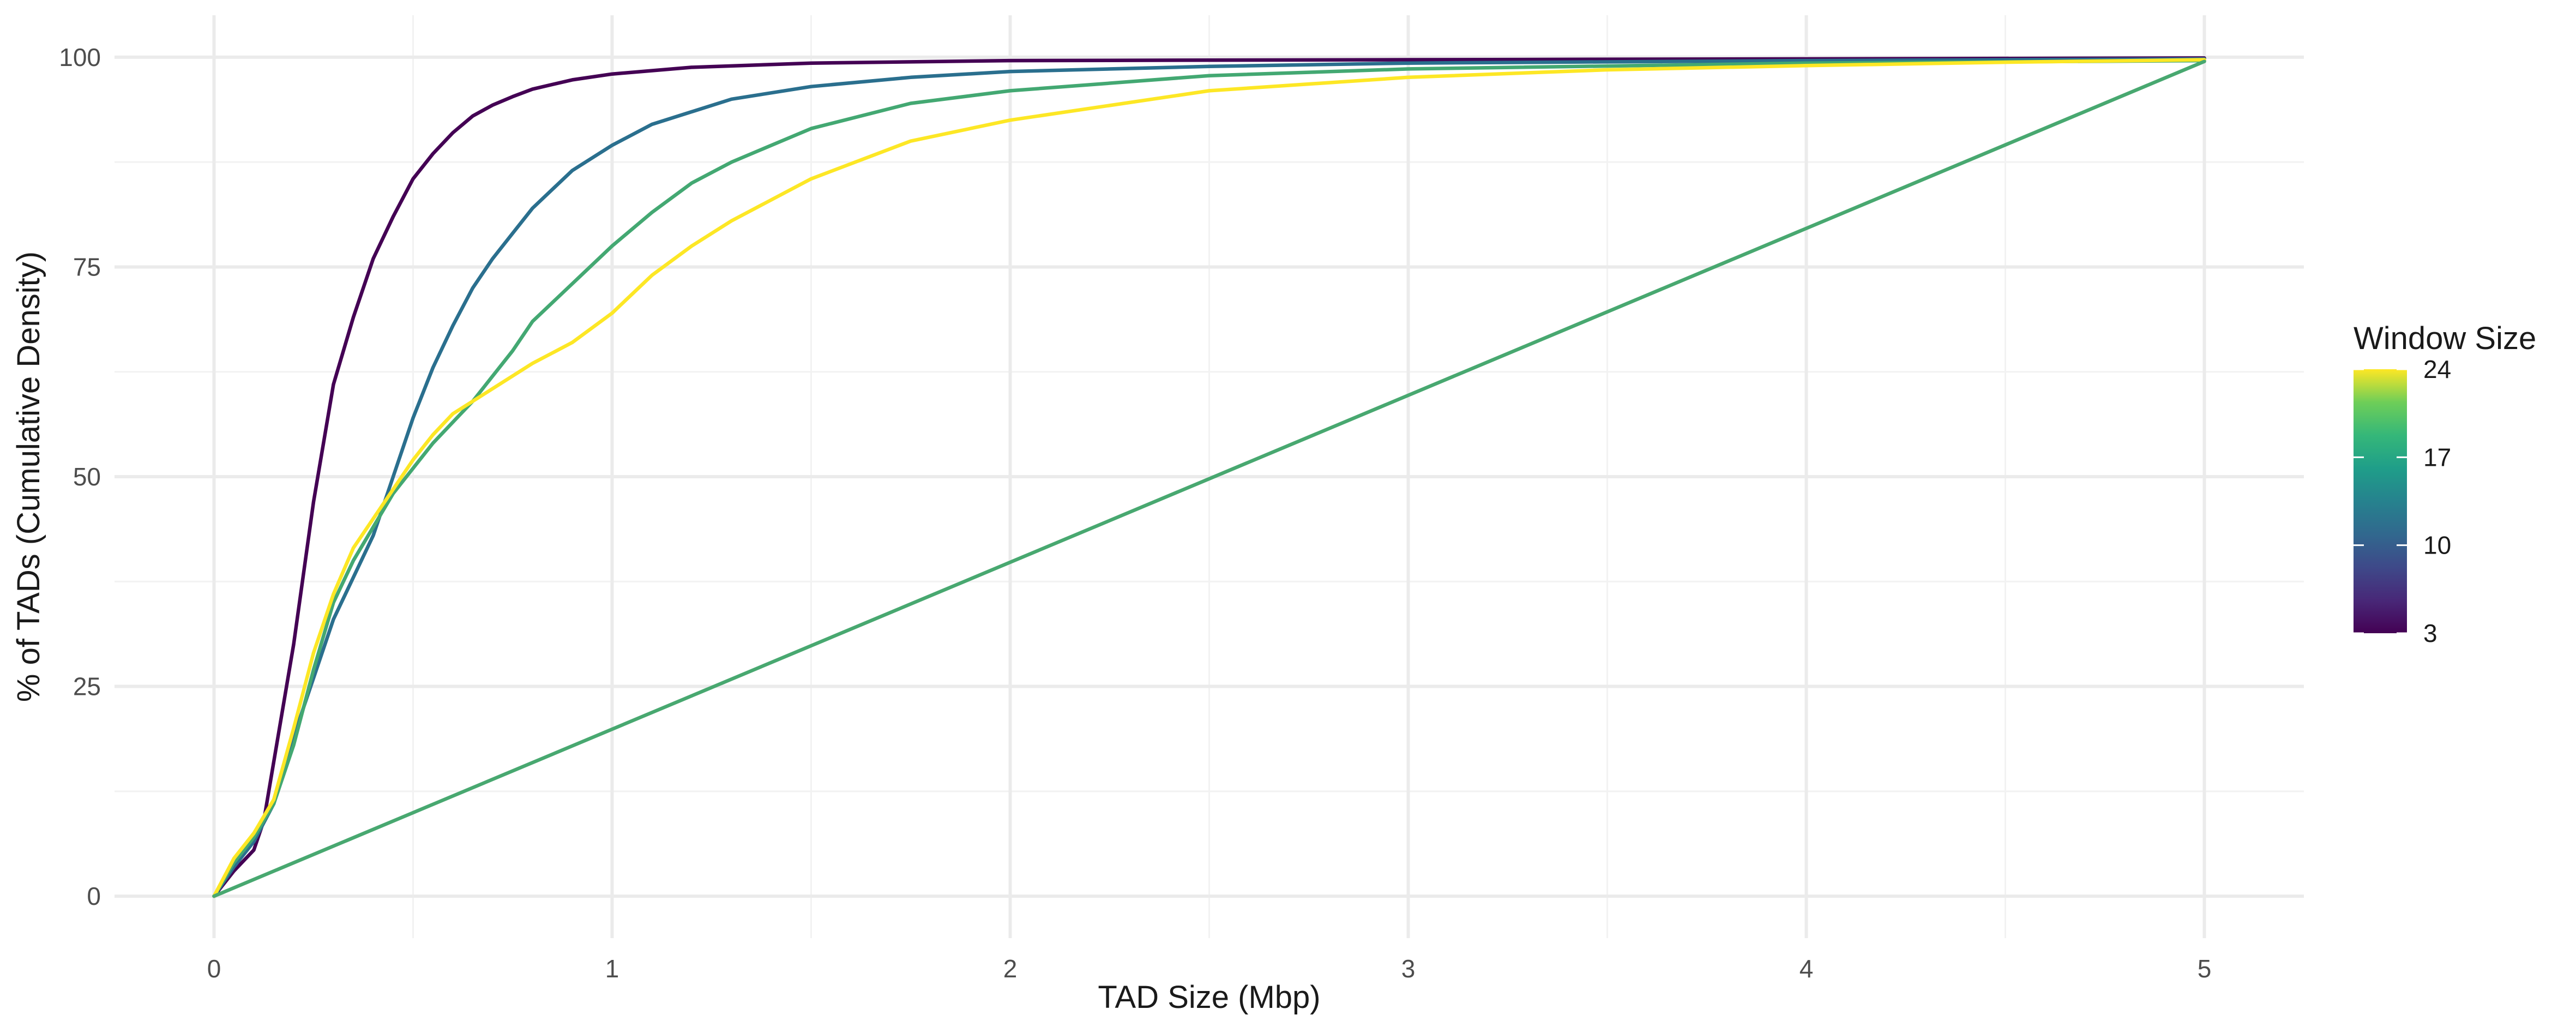 Image resolution: width=2576 pixels, height=1033 pixels. What do you see at coordinates (1806, 968) in the screenshot?
I see `x-tick-label: 4` at bounding box center [1806, 968].